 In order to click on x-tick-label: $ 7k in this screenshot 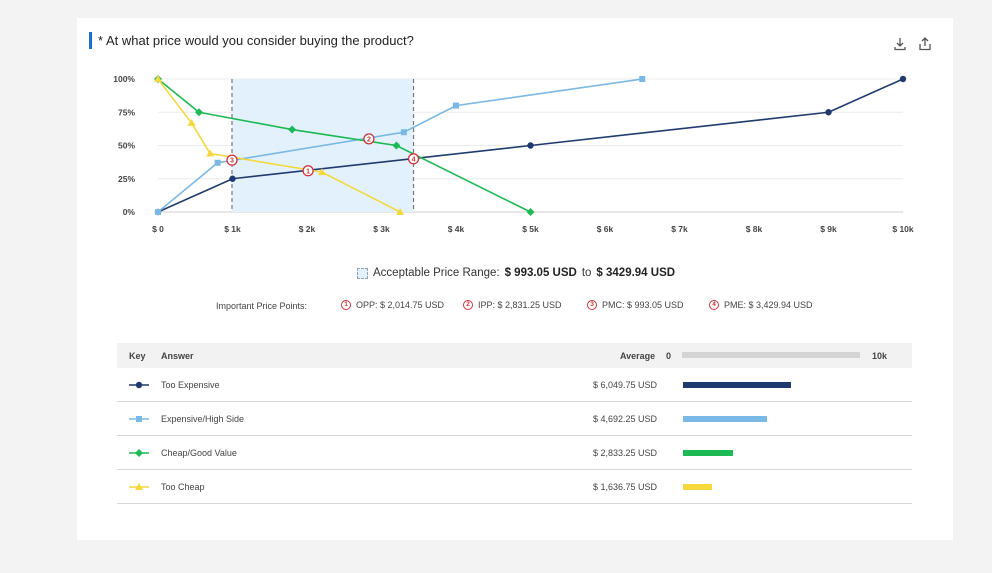, I will do `click(679, 229)`.